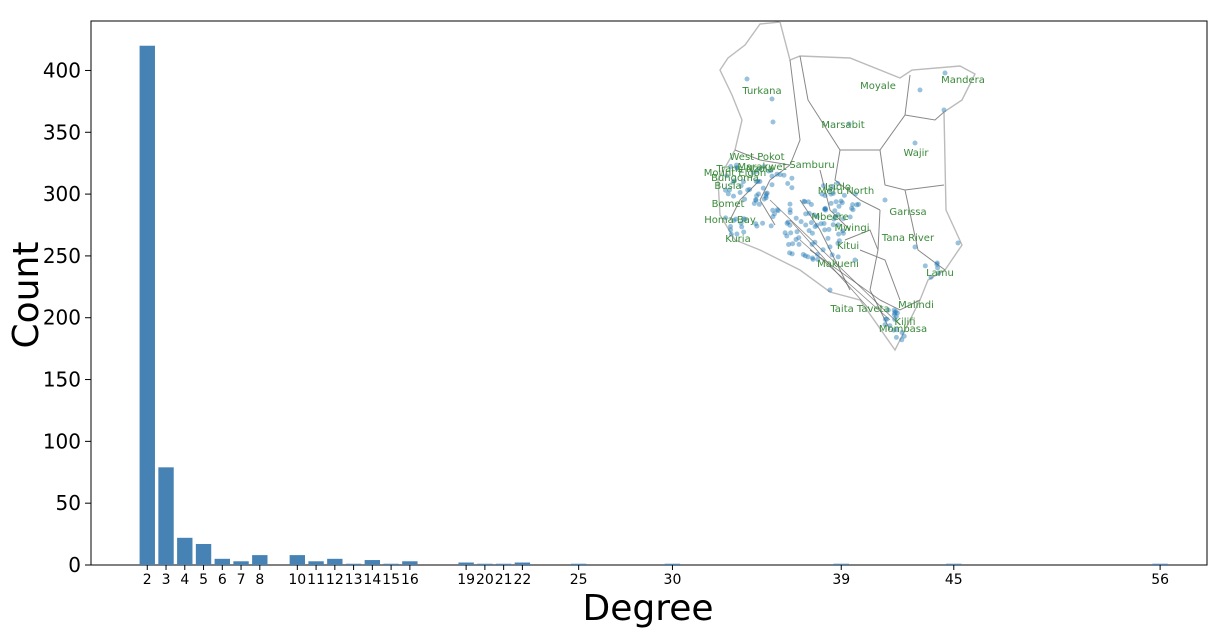 The height and width of the screenshot is (632, 1213). What do you see at coordinates (846, 191) in the screenshot?
I see `map-region-label: Meru North` at bounding box center [846, 191].